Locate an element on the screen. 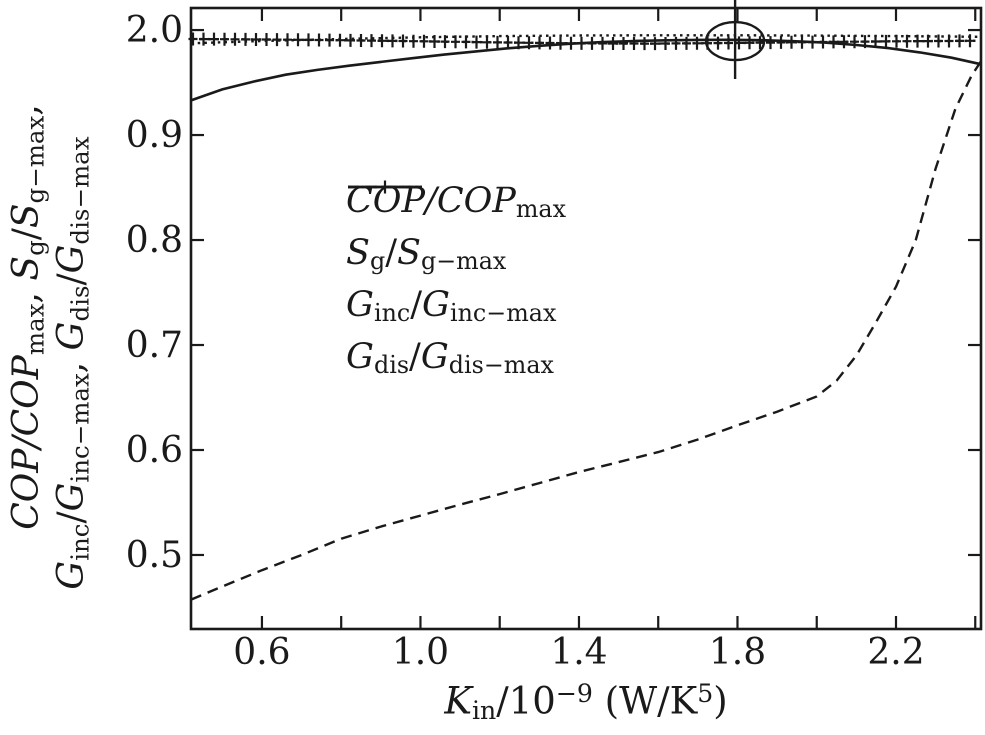 This screenshot has width=985, height=735. math-segment: in is located at coordinates (484, 710).